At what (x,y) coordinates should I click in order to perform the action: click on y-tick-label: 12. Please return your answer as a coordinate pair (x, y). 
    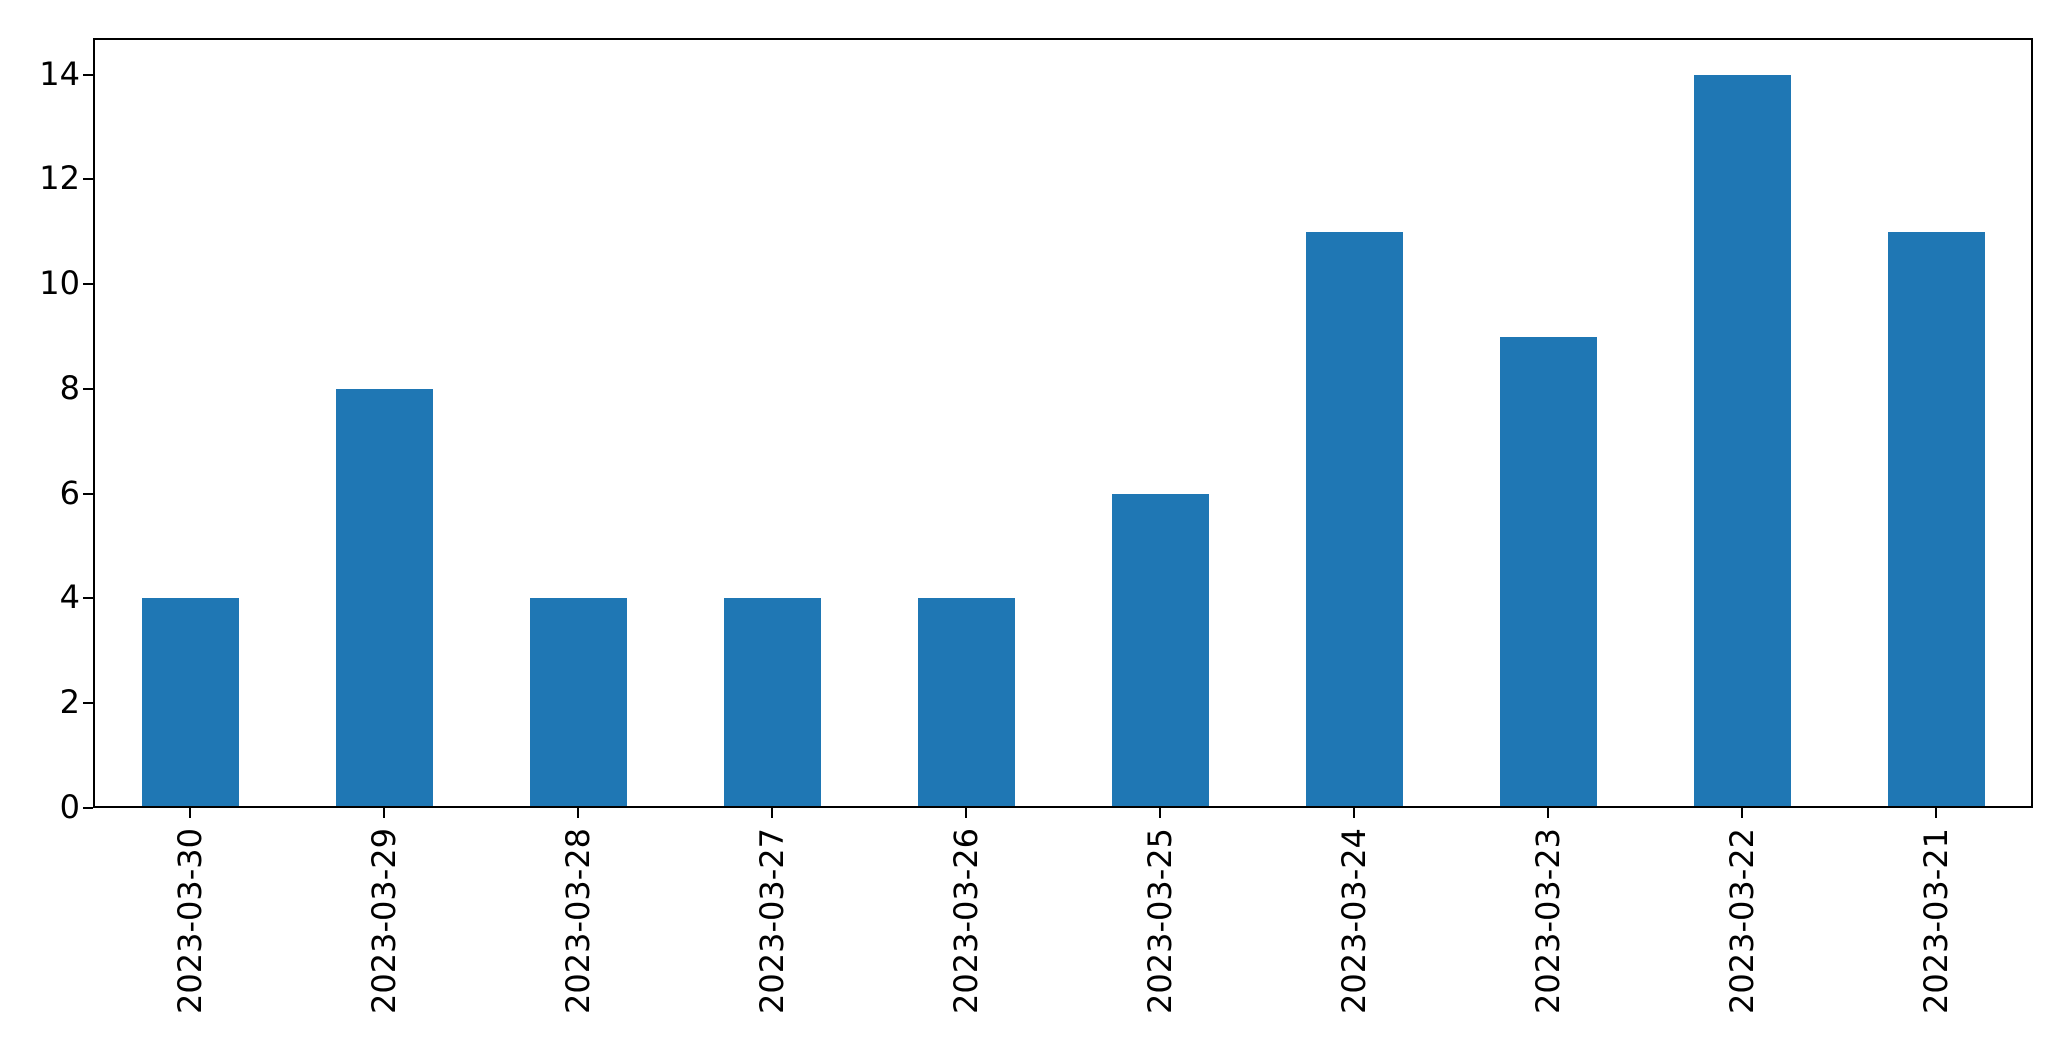
    Looking at the image, I should click on (59, 178).